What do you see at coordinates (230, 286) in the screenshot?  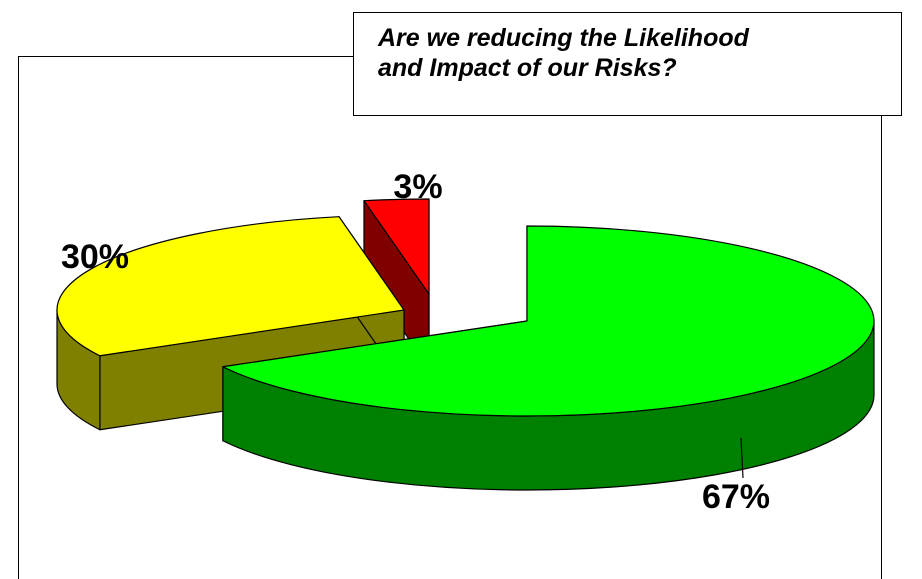 I see `pie-slice-2-top` at bounding box center [230, 286].